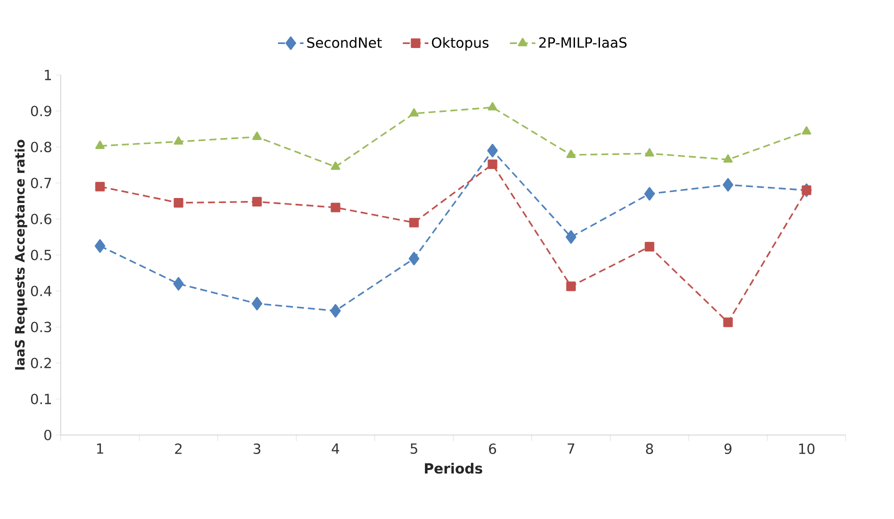  Describe the element at coordinates (414, 449) in the screenshot. I see `x-tick-label: 5` at that location.